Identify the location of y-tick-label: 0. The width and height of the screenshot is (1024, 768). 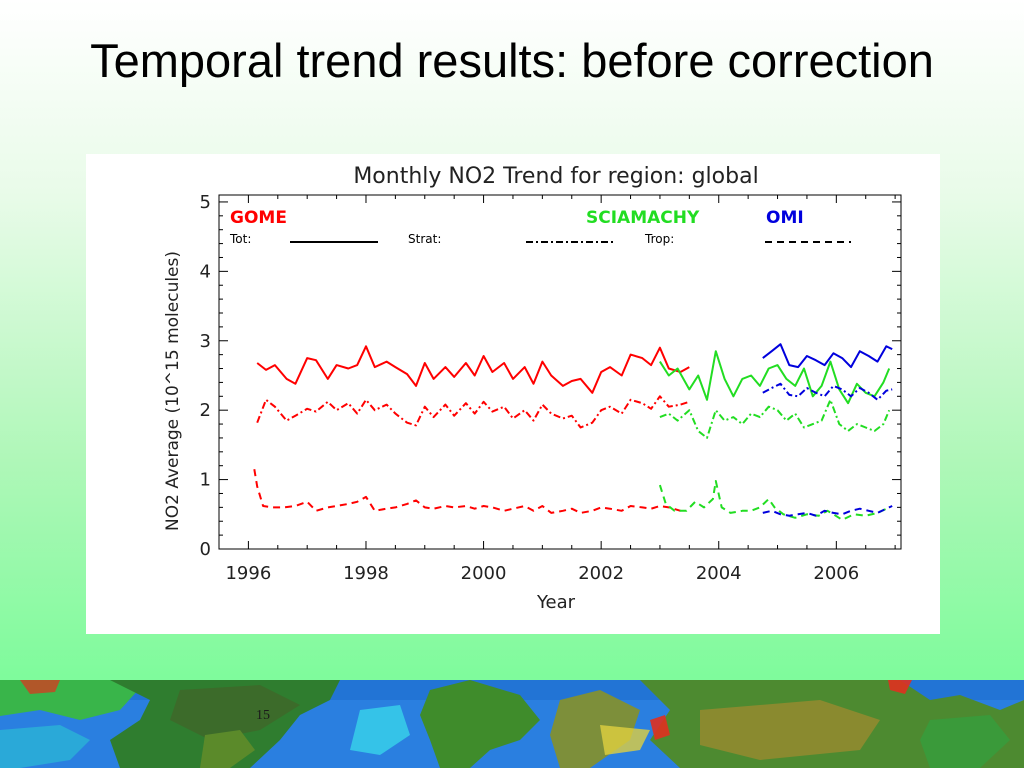
(205, 549).